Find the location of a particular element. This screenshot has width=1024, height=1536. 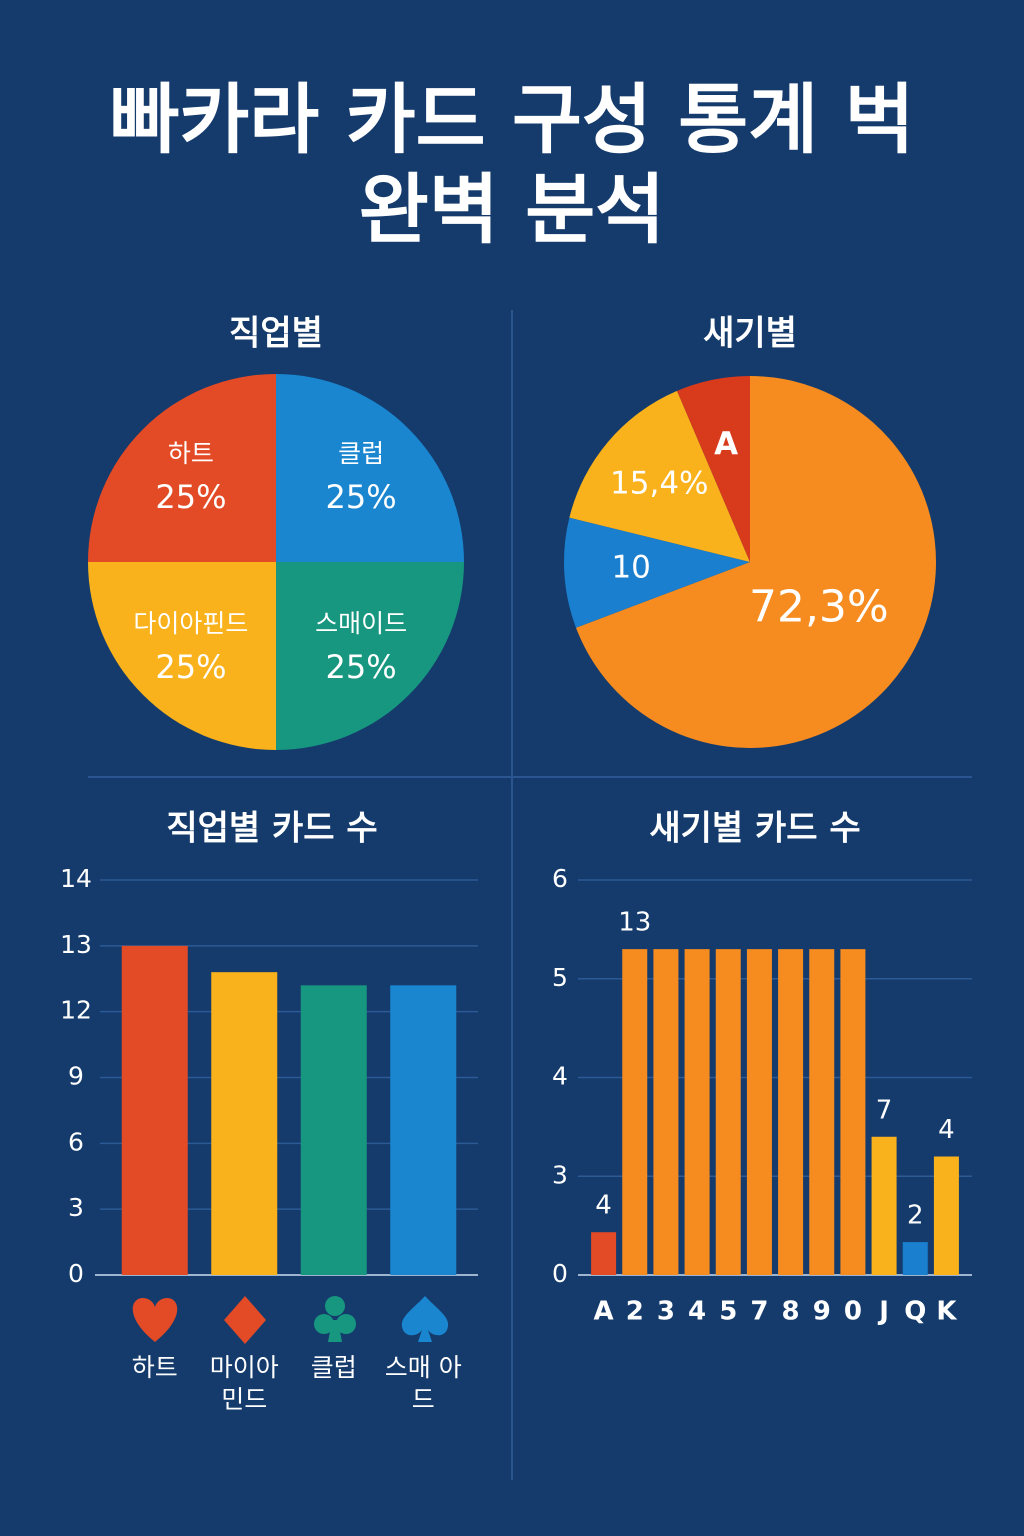

chart-title: 직업별 is located at coordinates (276, 334).